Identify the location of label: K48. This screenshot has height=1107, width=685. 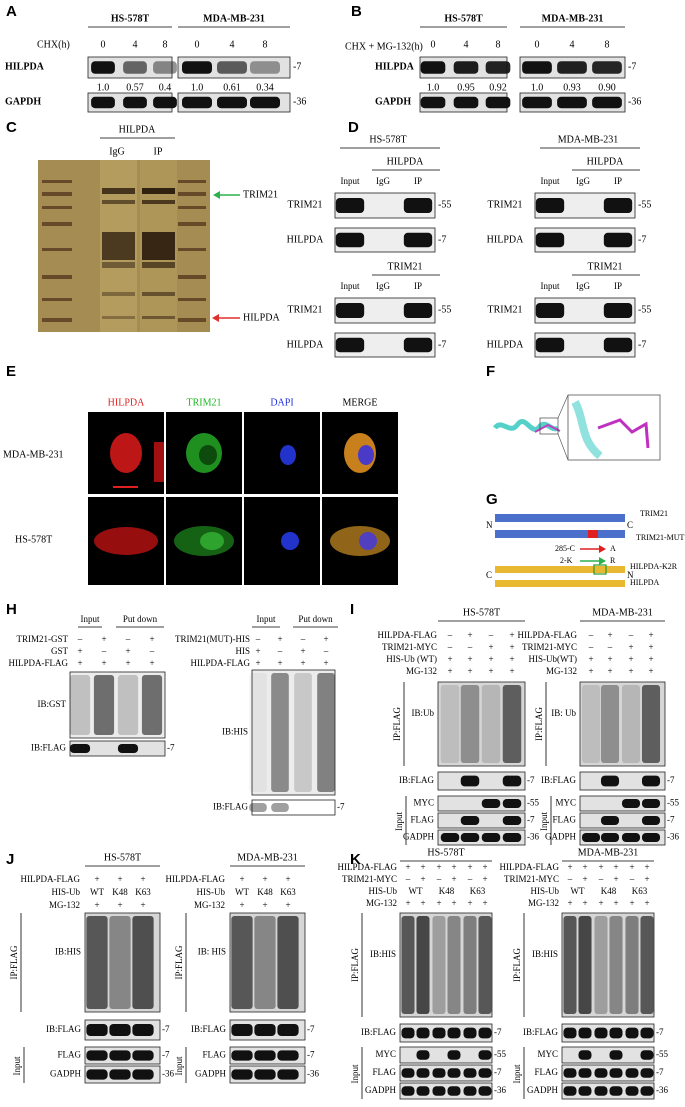
(609, 891).